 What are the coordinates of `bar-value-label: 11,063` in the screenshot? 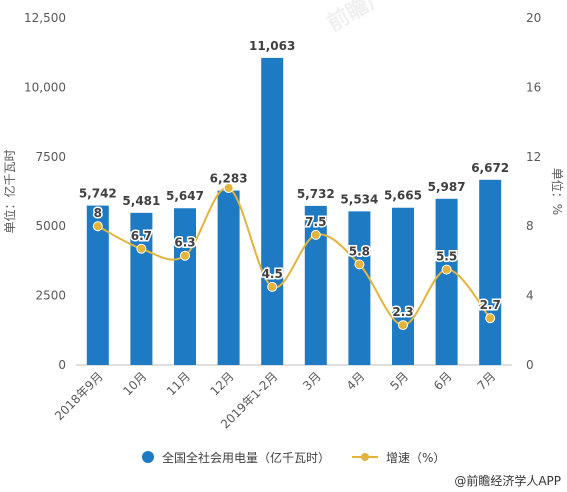 It's located at (272, 46).